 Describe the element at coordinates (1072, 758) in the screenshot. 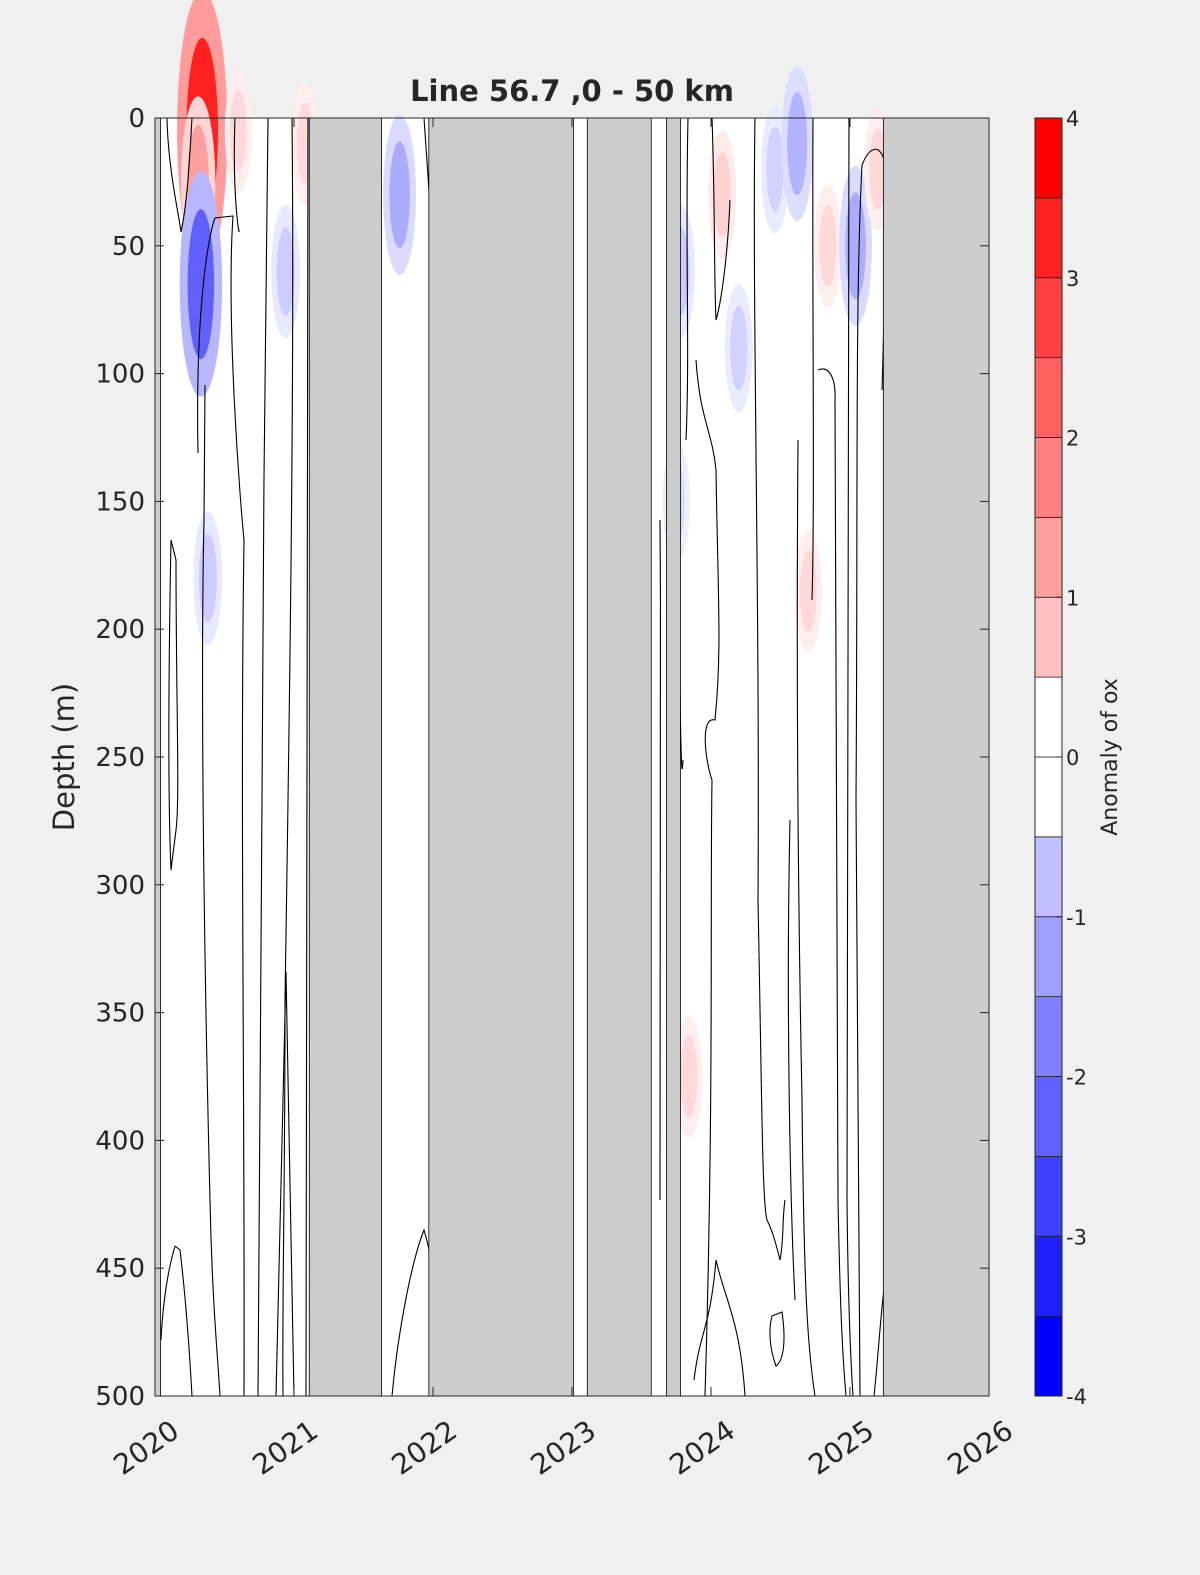

I see `colorbar-tick-label: 0` at that location.